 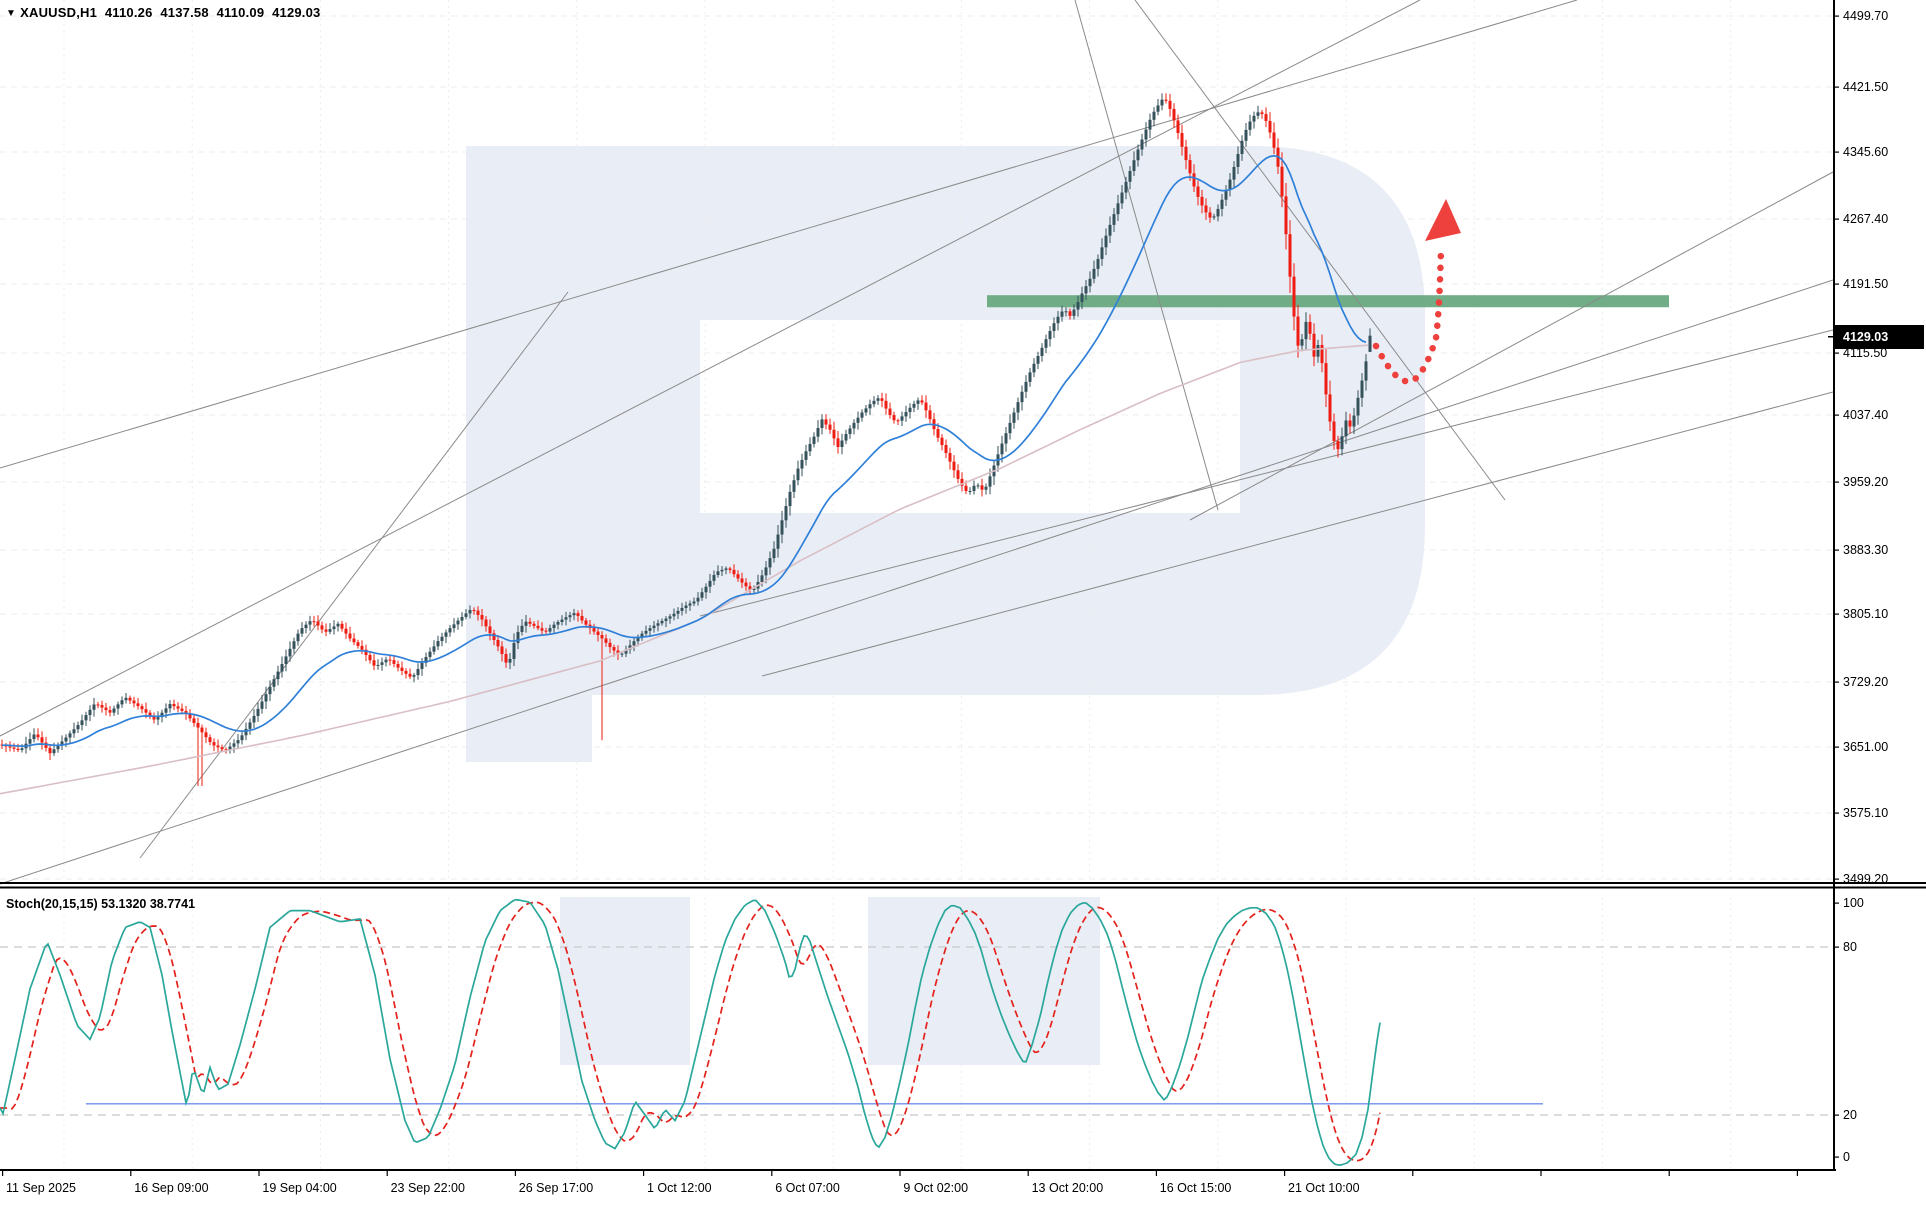 What do you see at coordinates (1853, 903) in the screenshot?
I see `stoch-axis-label: 100` at bounding box center [1853, 903].